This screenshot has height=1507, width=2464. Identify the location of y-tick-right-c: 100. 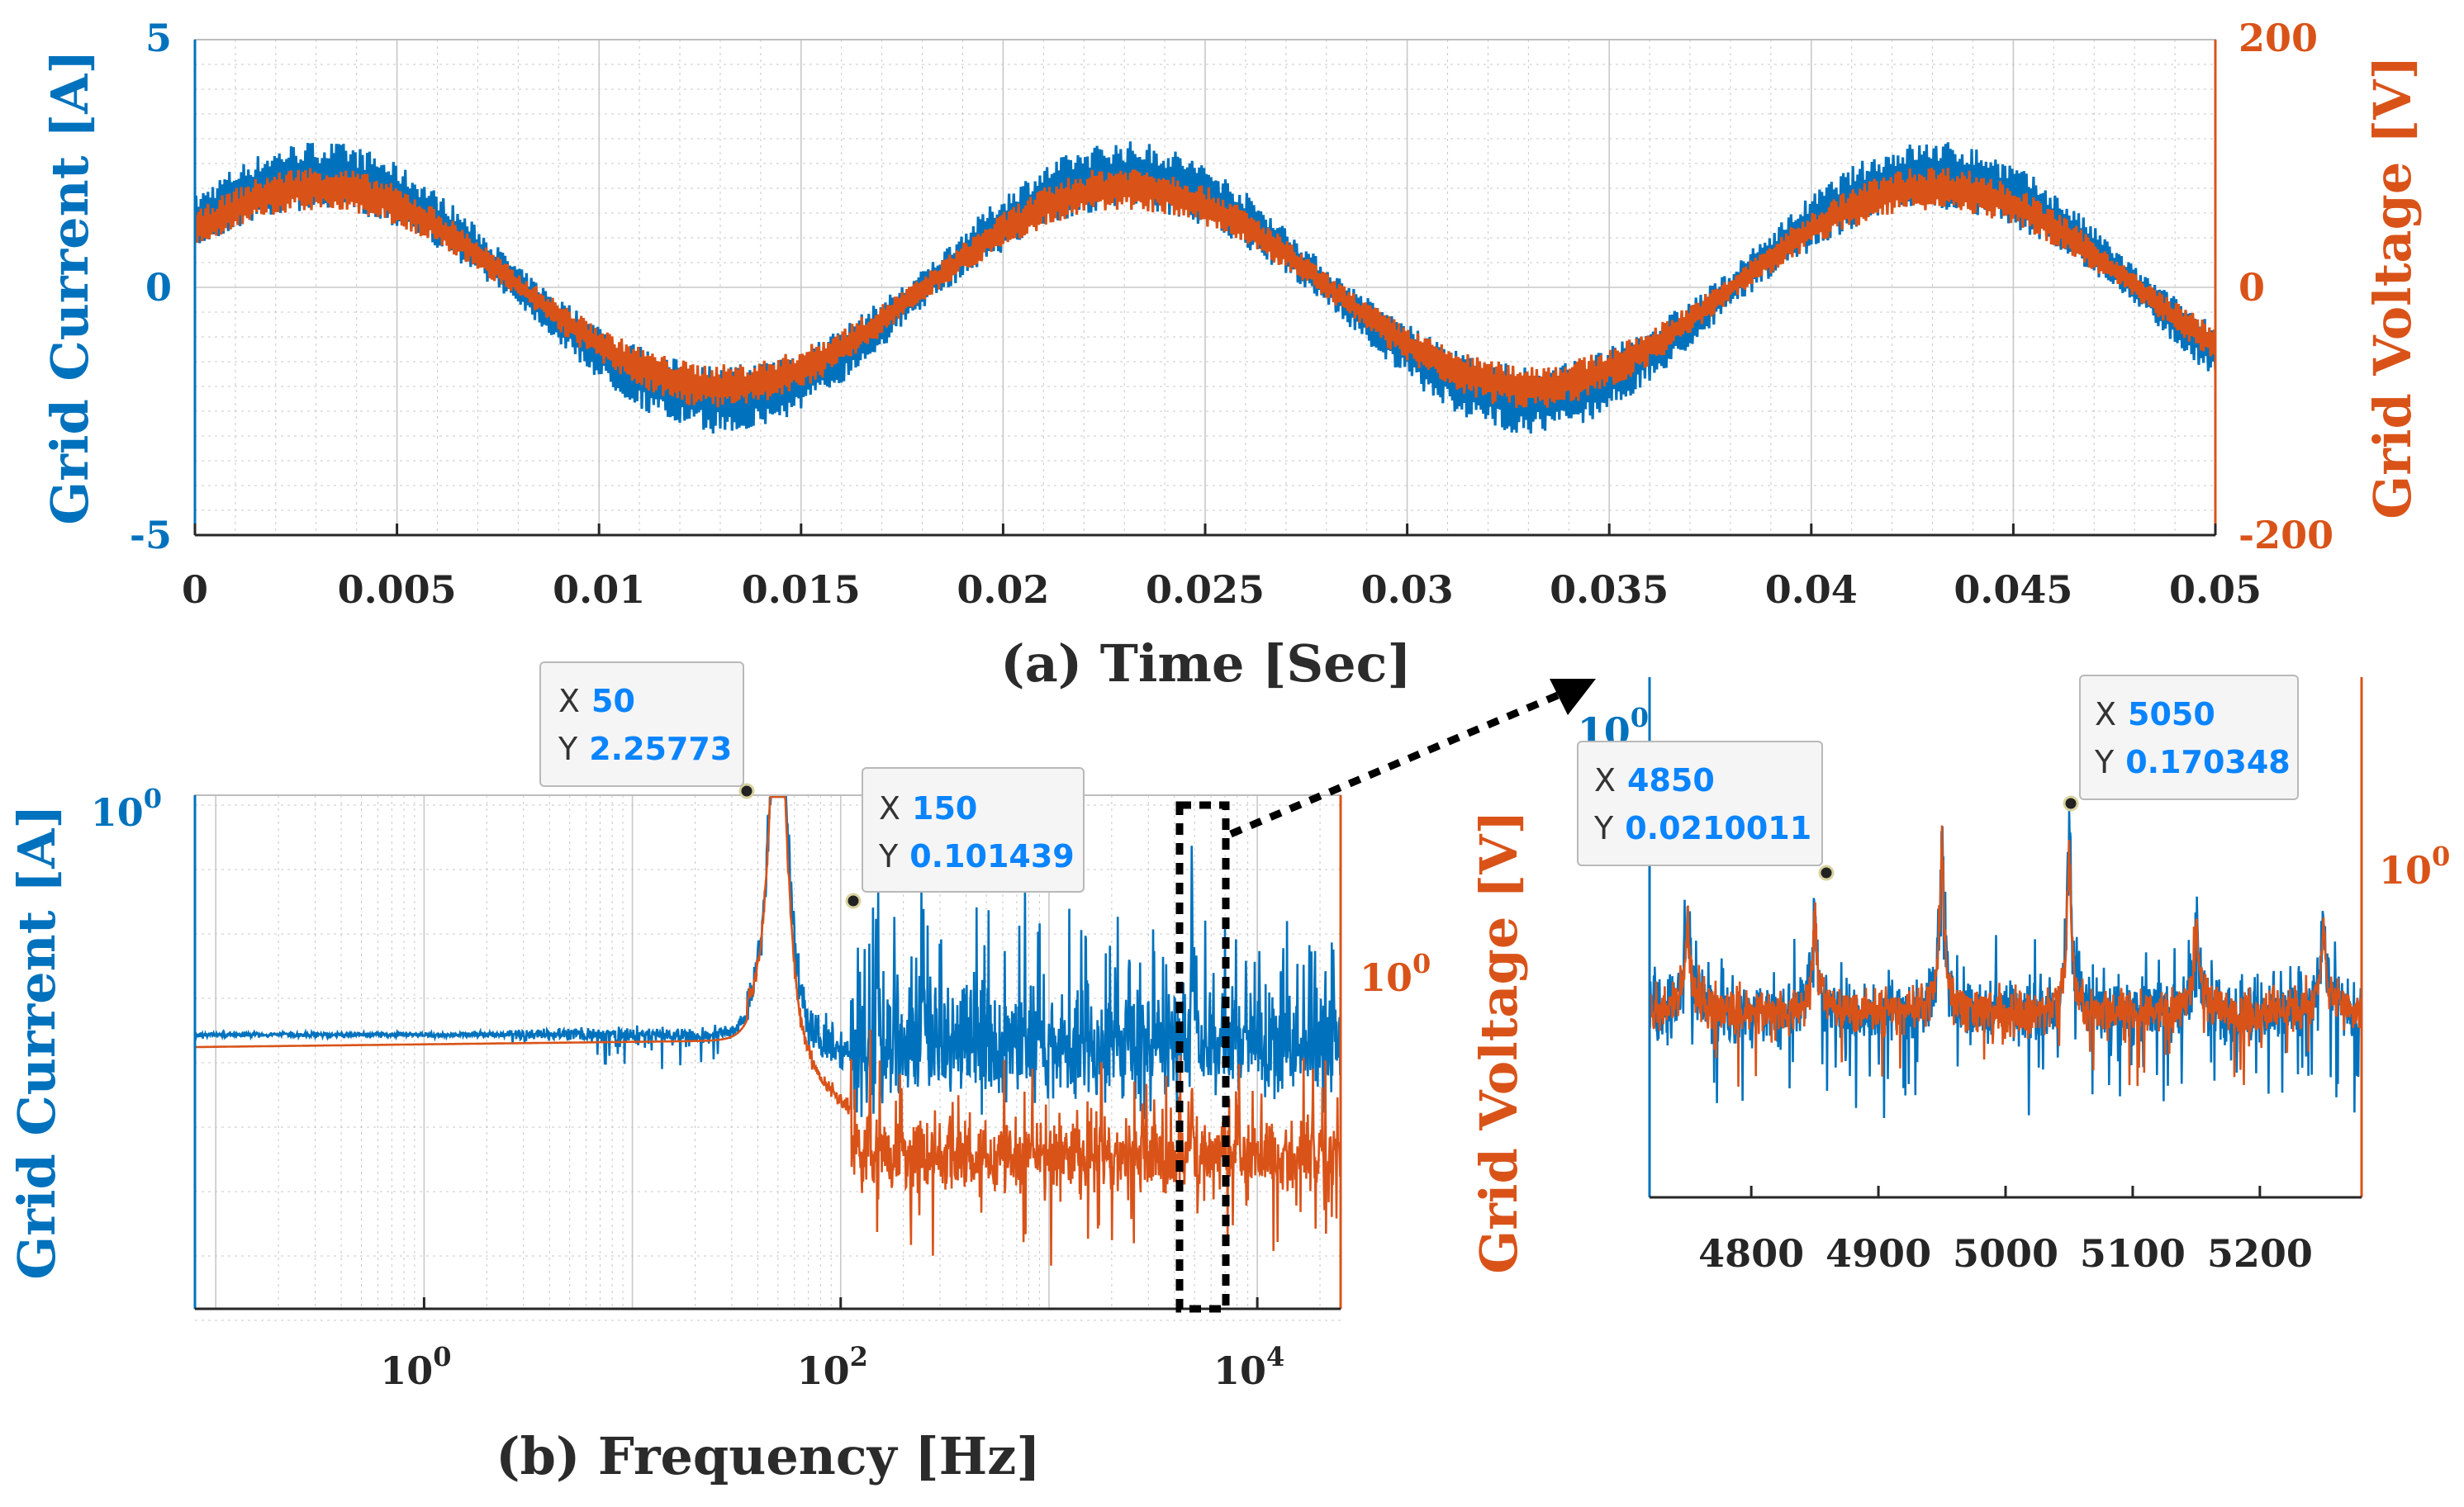
(2414, 867).